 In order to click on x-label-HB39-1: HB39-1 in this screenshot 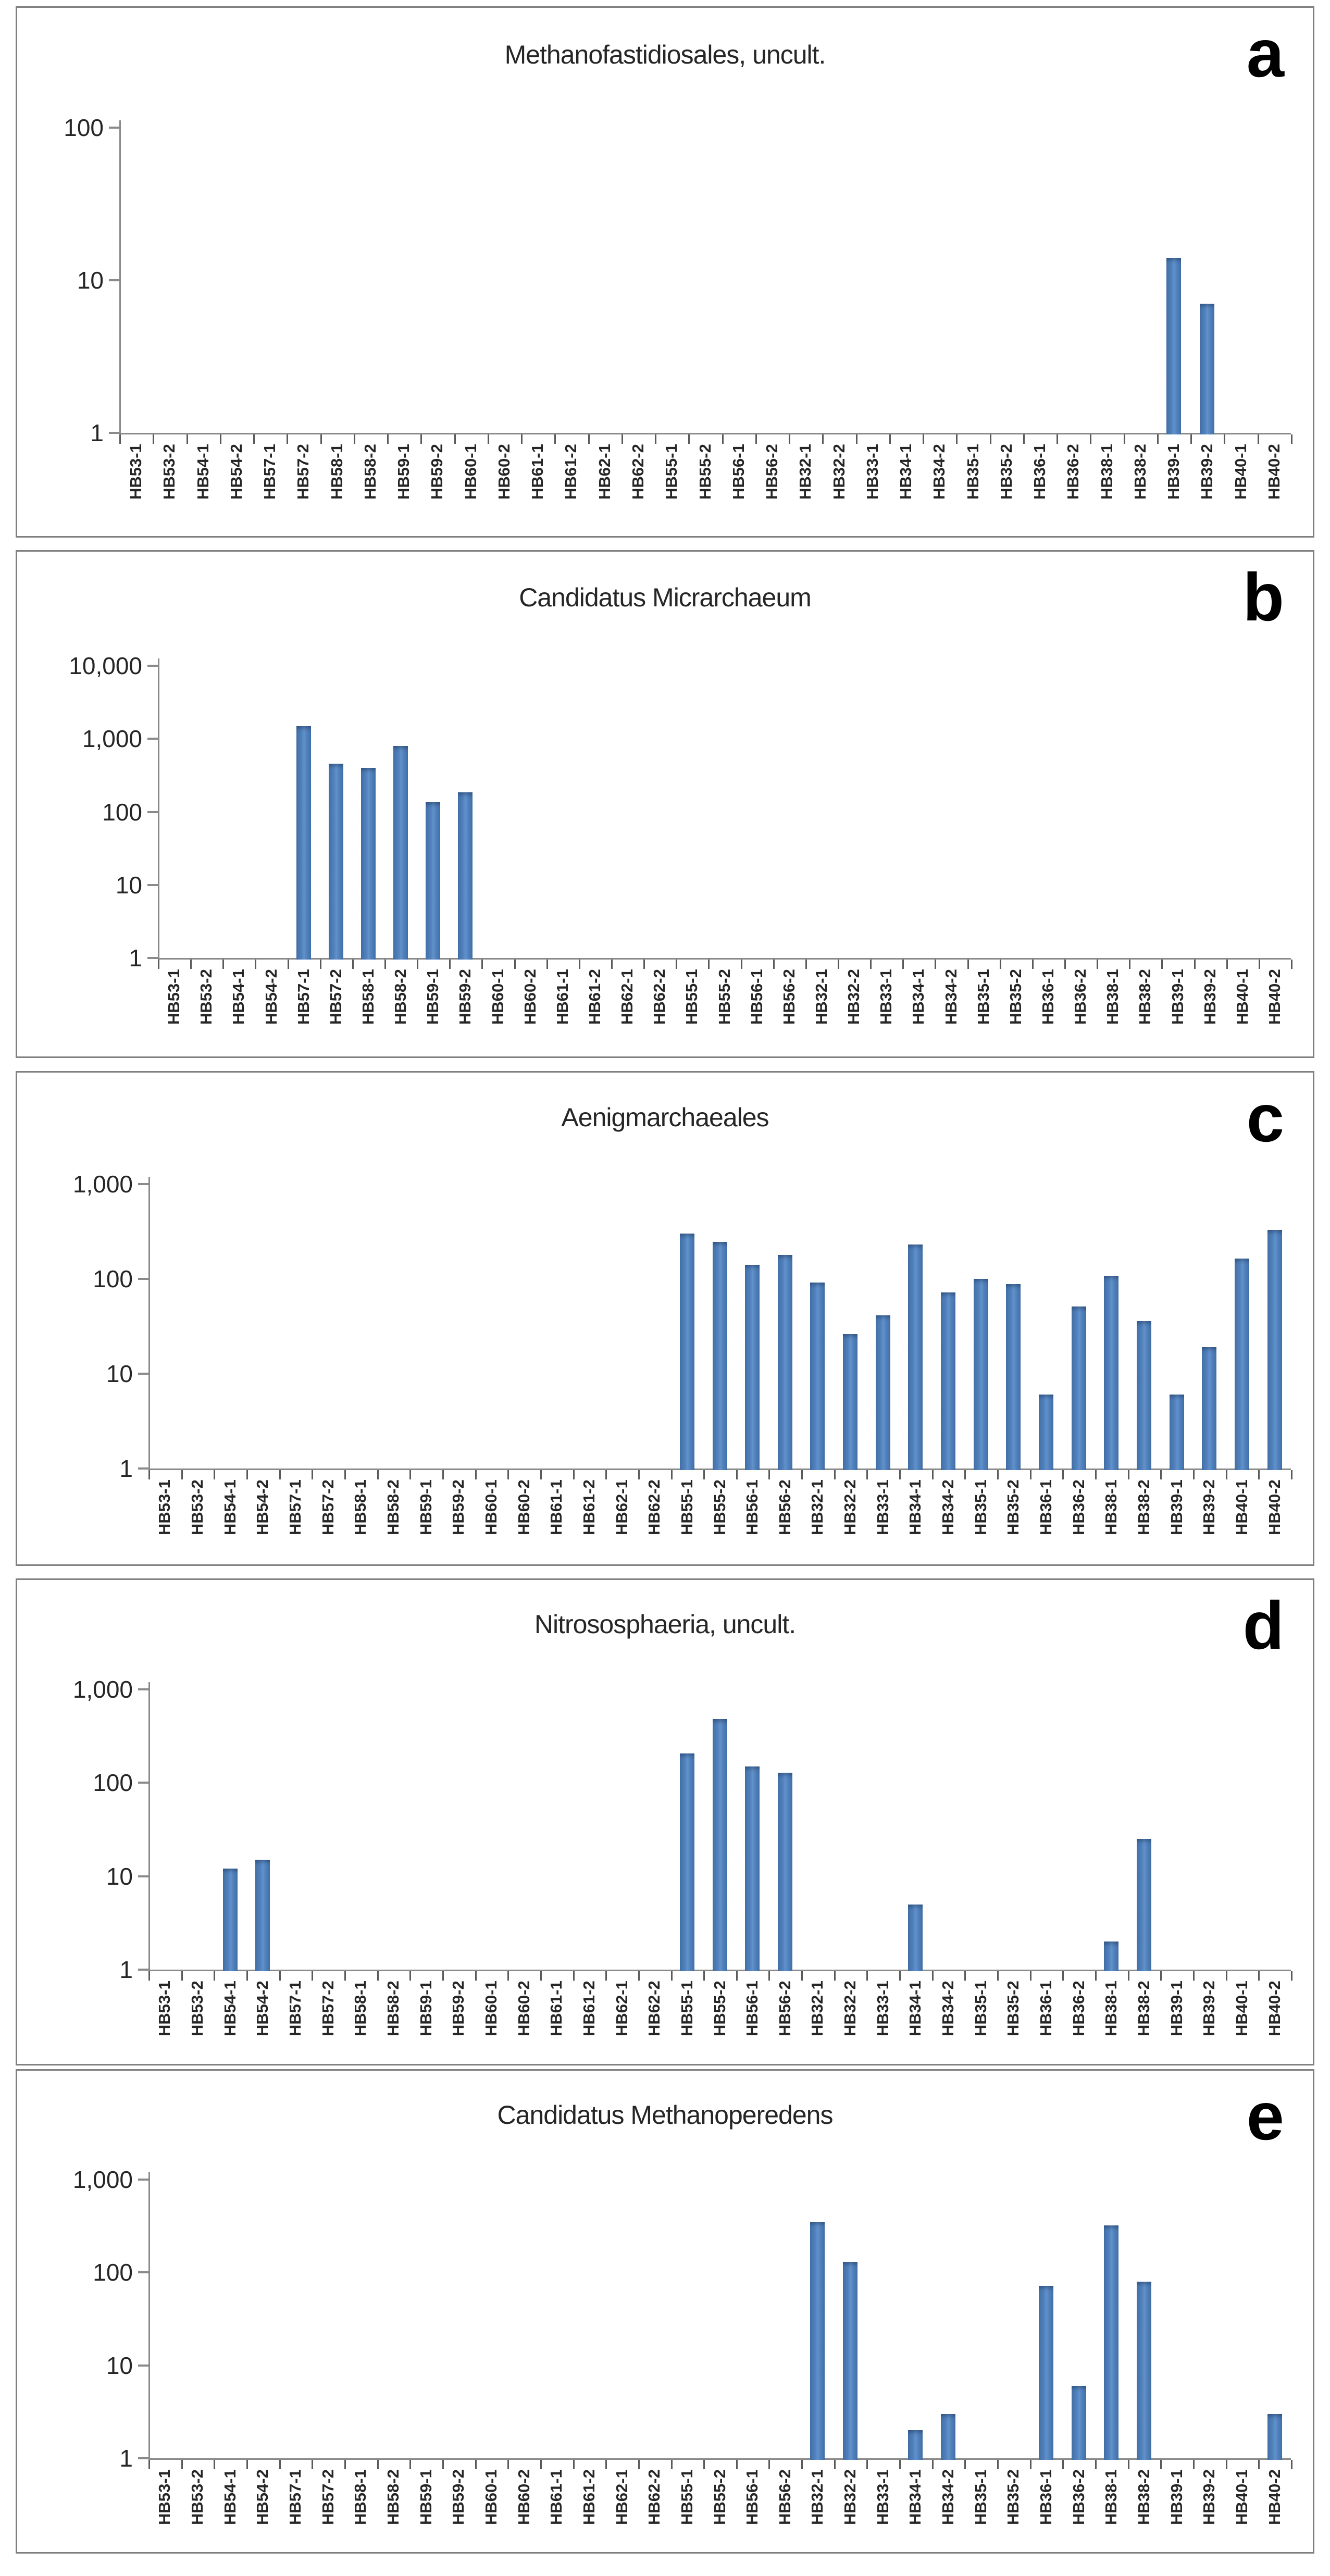, I will do `click(1176, 2497)`.